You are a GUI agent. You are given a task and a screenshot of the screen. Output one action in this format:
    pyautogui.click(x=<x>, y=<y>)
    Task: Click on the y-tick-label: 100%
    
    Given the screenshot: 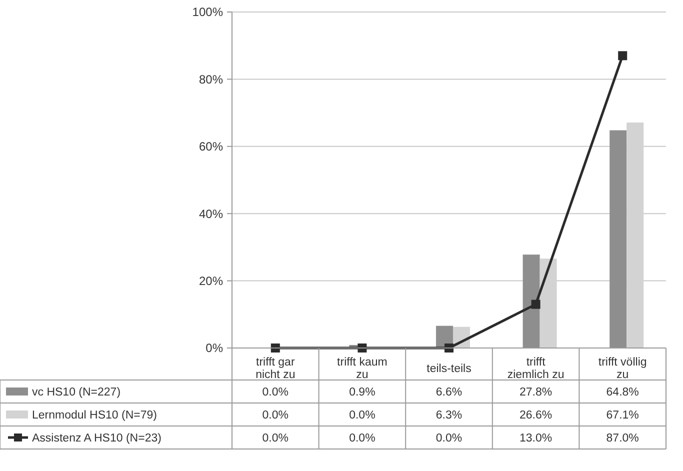 What is the action you would take?
    pyautogui.click(x=208, y=12)
    